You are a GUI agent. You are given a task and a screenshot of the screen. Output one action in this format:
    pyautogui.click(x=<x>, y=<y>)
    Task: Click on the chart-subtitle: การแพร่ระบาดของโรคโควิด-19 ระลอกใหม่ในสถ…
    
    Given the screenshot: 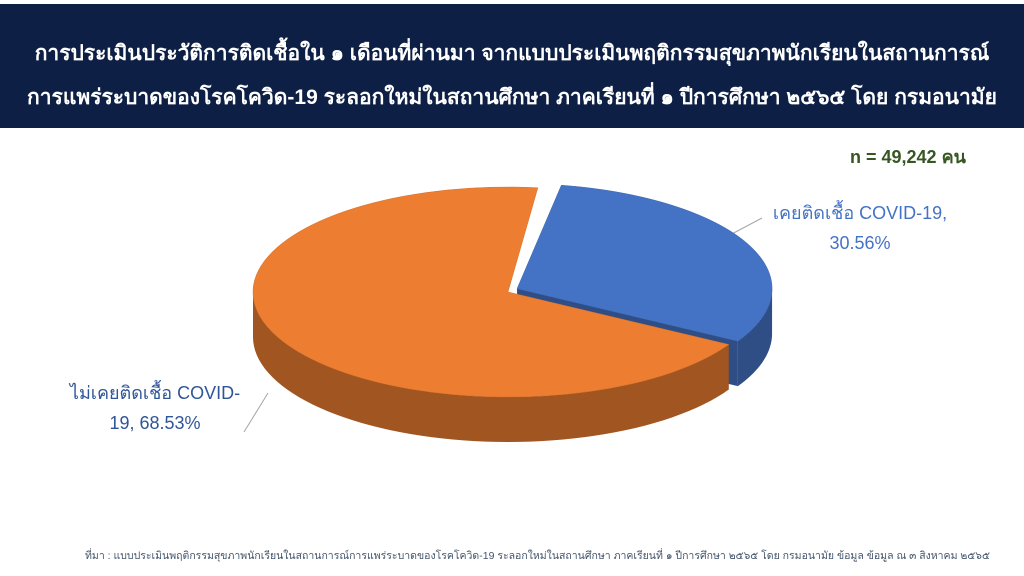 What is the action you would take?
    pyautogui.click(x=512, y=97)
    